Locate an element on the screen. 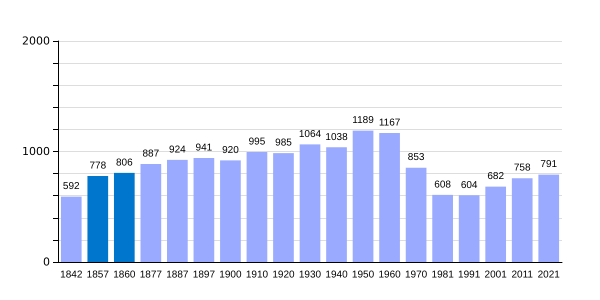  data-label: 1167 is located at coordinates (389, 123).